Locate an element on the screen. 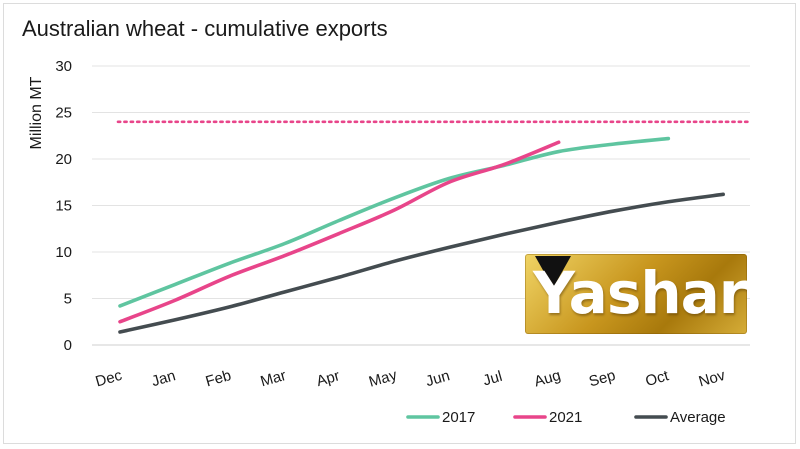 The width and height of the screenshot is (800, 449). legend-item-2017: 2017 is located at coordinates (440, 417).